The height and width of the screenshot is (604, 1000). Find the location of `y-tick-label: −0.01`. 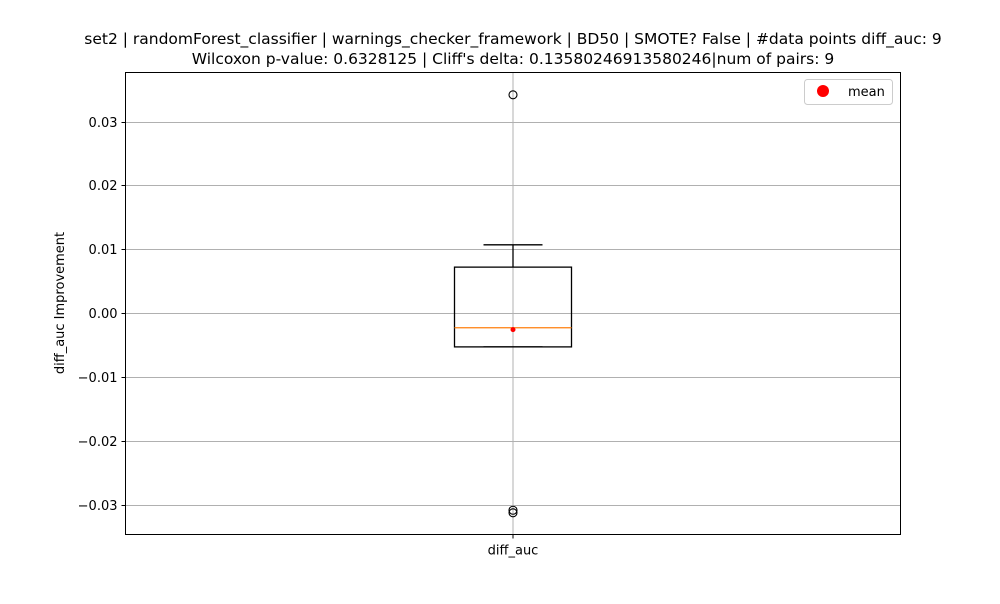

y-tick-label: −0.01 is located at coordinates (98, 378).